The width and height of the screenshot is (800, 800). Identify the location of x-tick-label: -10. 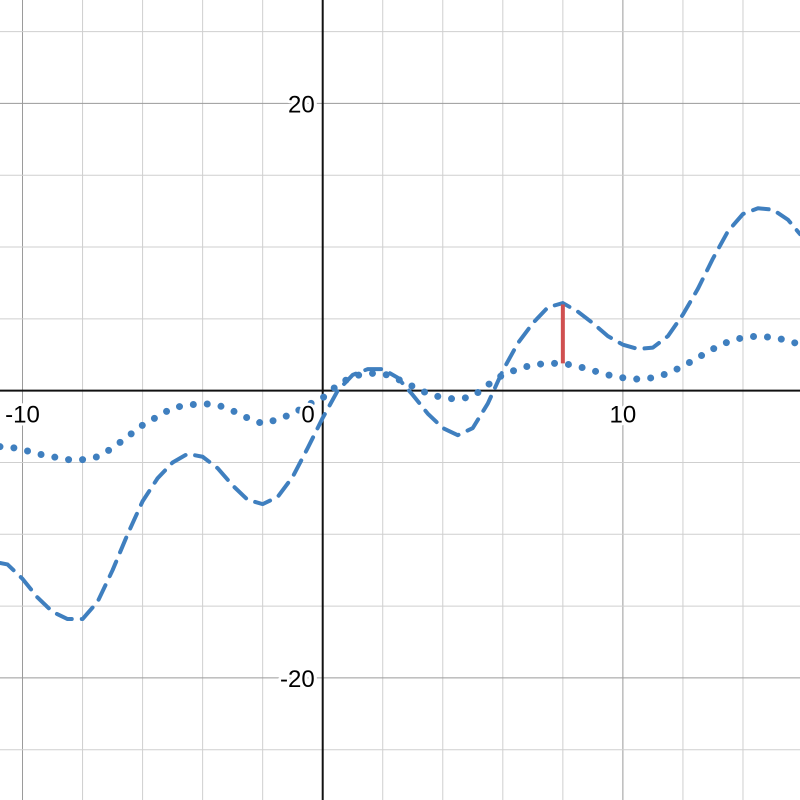
(22, 415).